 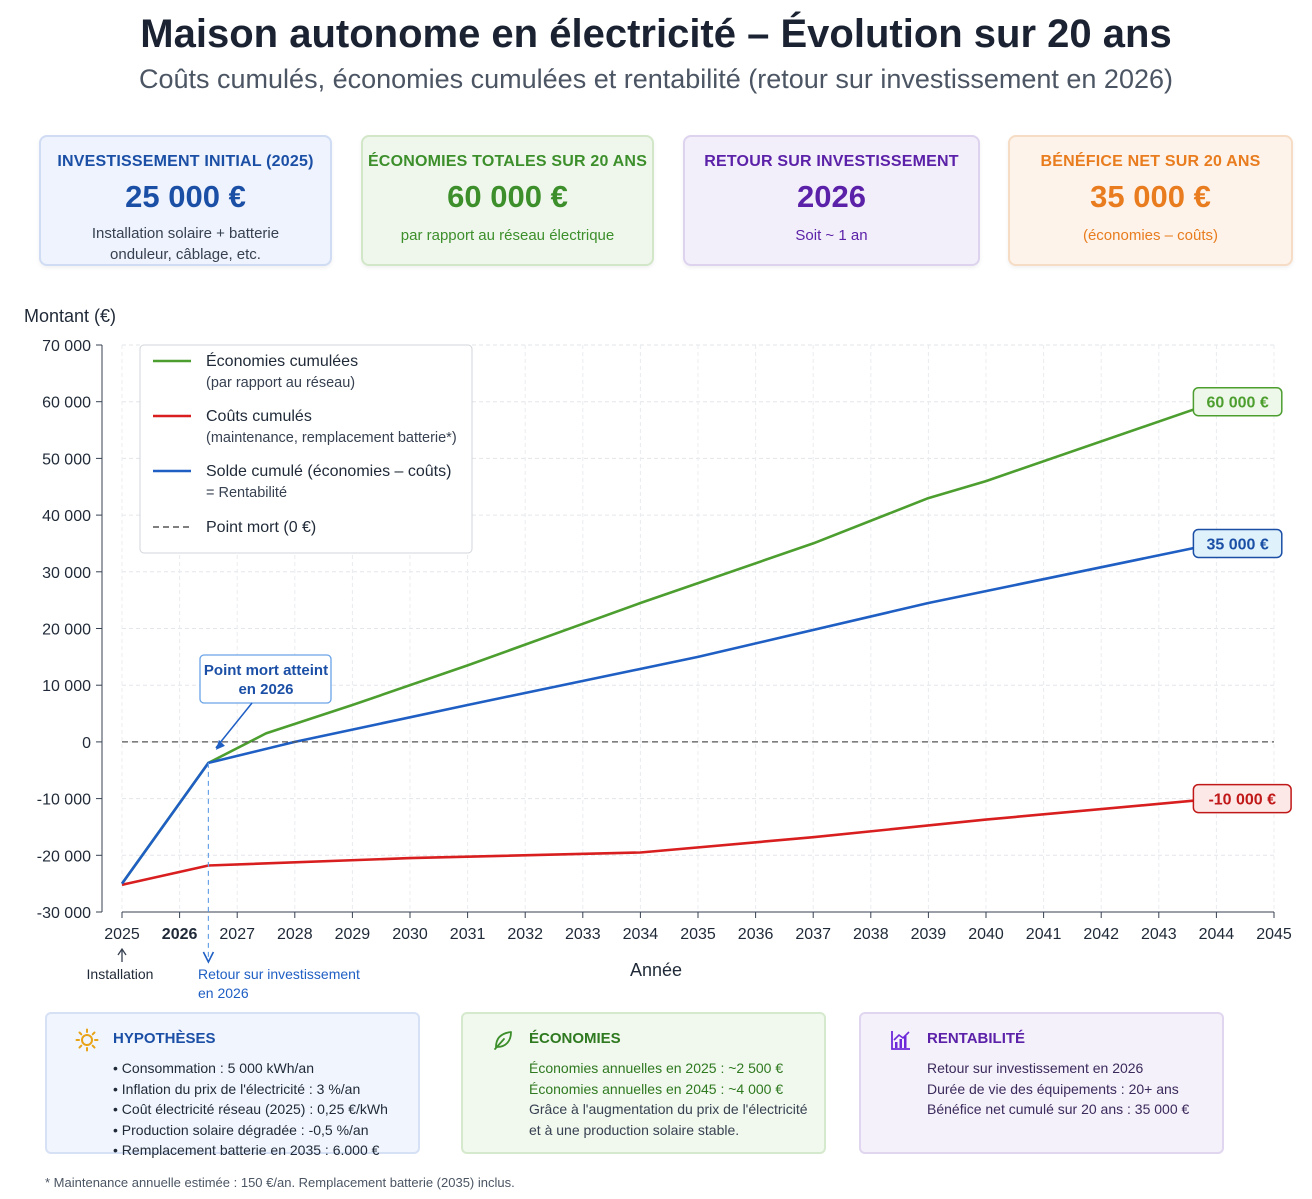 I want to click on card-value: 25 000 €, so click(x=185, y=196).